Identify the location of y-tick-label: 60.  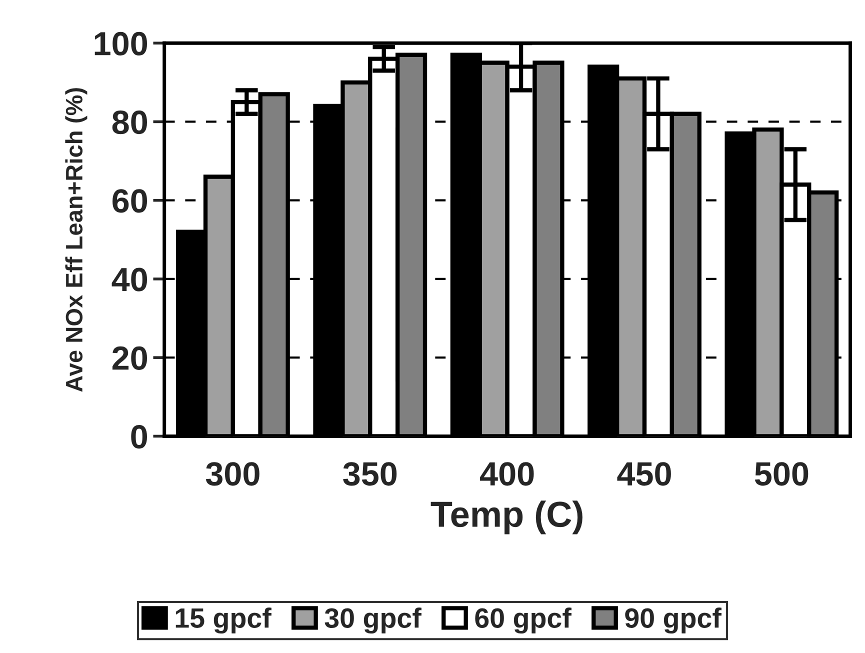
(130, 201).